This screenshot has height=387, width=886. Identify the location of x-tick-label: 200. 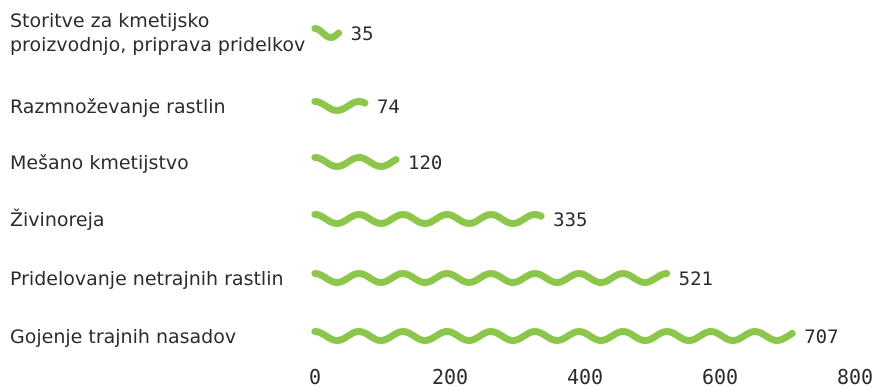
(450, 376).